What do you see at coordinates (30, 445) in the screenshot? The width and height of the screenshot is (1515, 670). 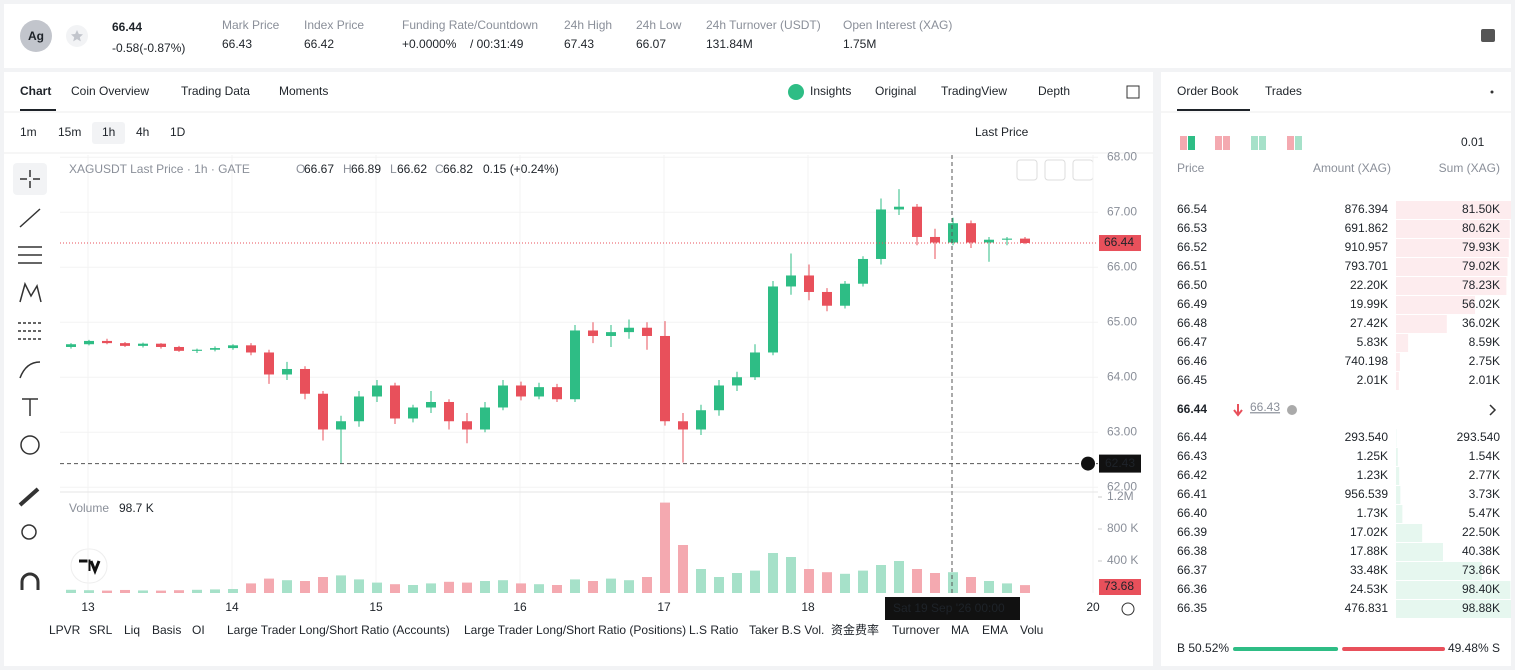 I see `emoji-tool` at bounding box center [30, 445].